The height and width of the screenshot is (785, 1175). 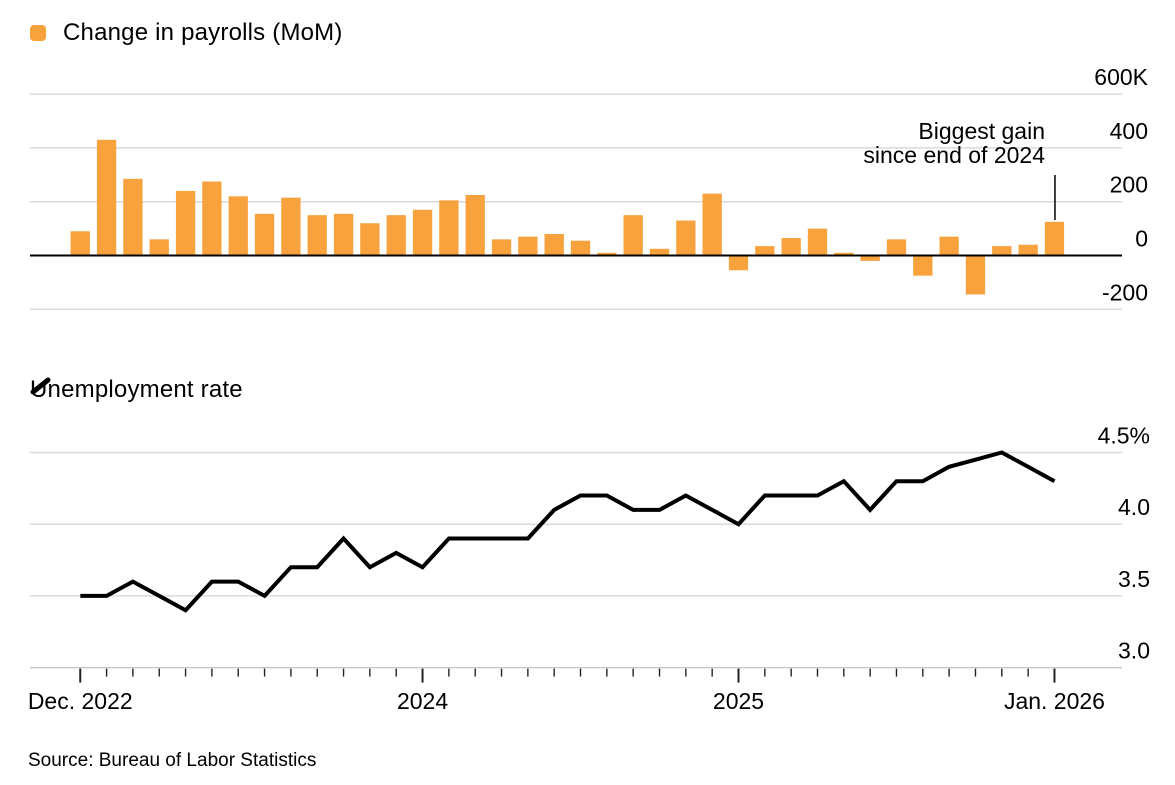 What do you see at coordinates (1124, 436) in the screenshot?
I see `unemployment-ytick-label: 4.5%` at bounding box center [1124, 436].